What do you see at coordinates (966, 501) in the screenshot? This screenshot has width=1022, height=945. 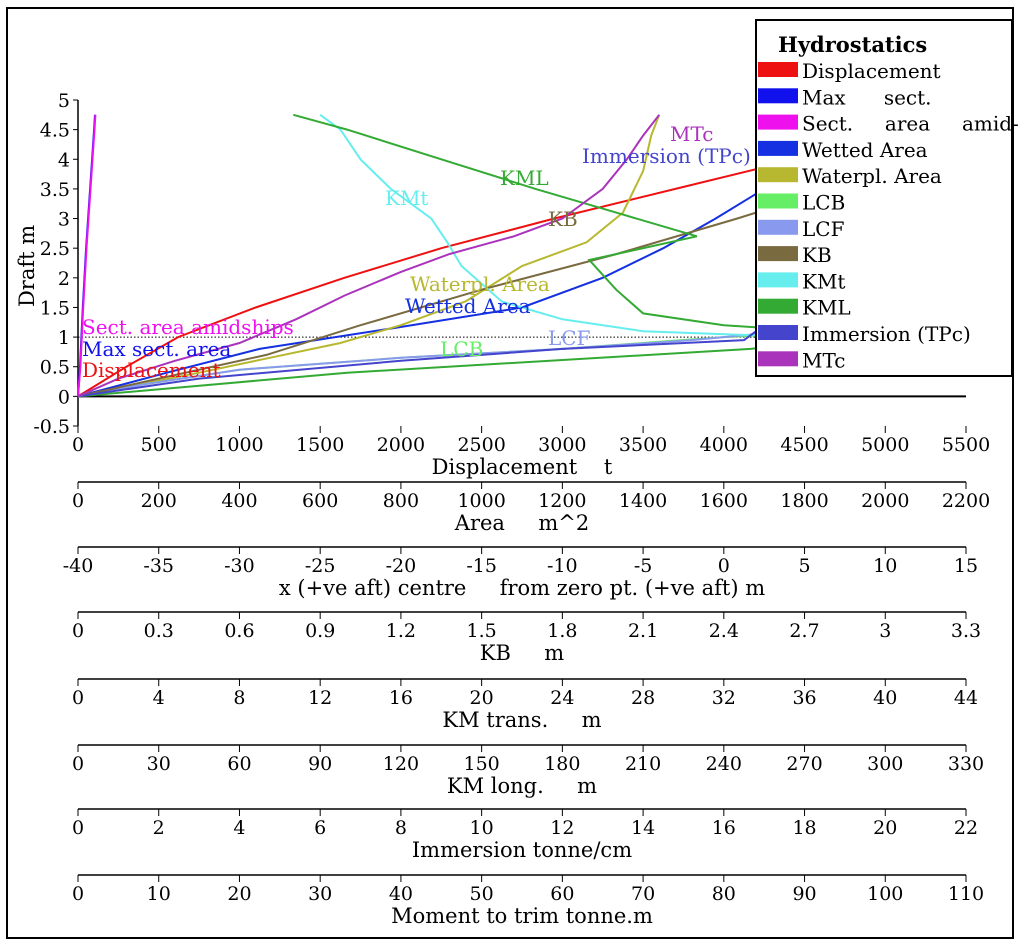 I see `x-tick-label: 2200` at bounding box center [966, 501].